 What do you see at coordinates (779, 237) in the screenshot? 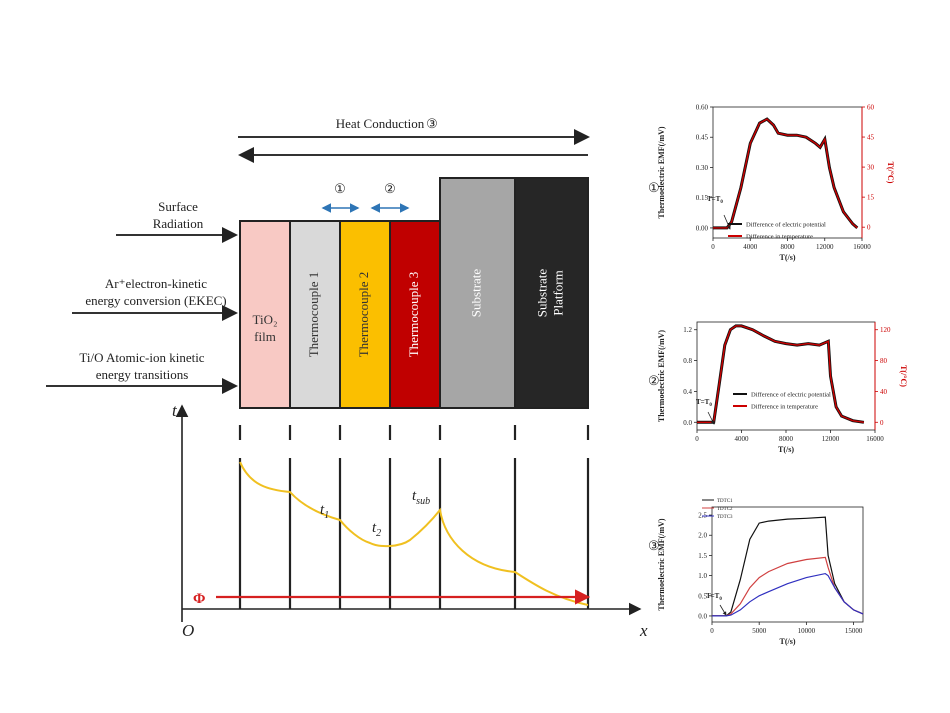
I see `chart-1-legend-label: Difference in temperature` at bounding box center [779, 237].